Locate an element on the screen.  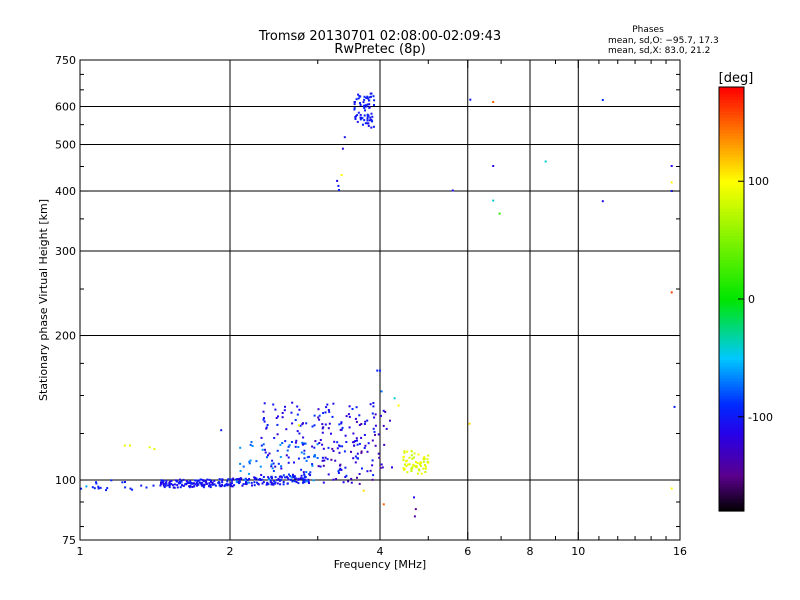
x-axis-label: Frequency [MHz] is located at coordinates (380, 564).